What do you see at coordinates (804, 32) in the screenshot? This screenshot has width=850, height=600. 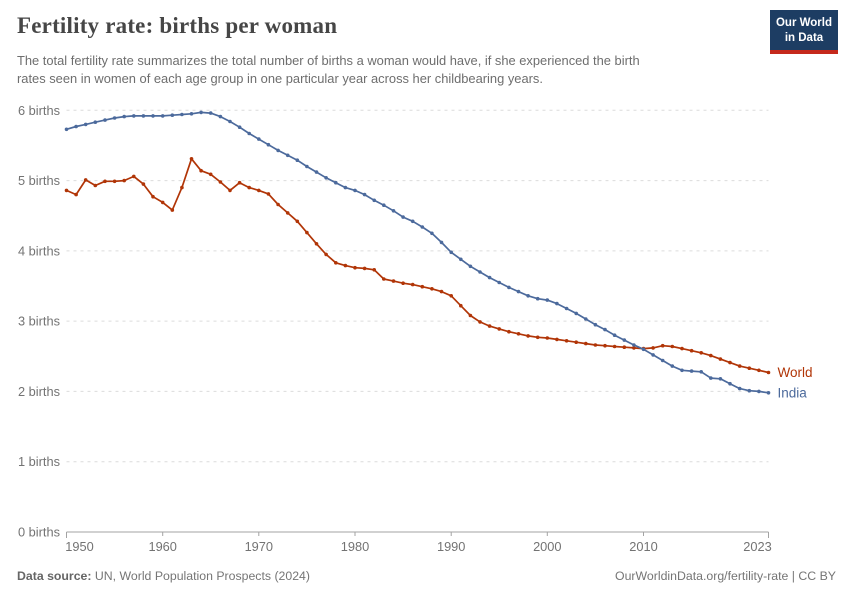 I see `owid-logo: Our World in Data` at bounding box center [804, 32].